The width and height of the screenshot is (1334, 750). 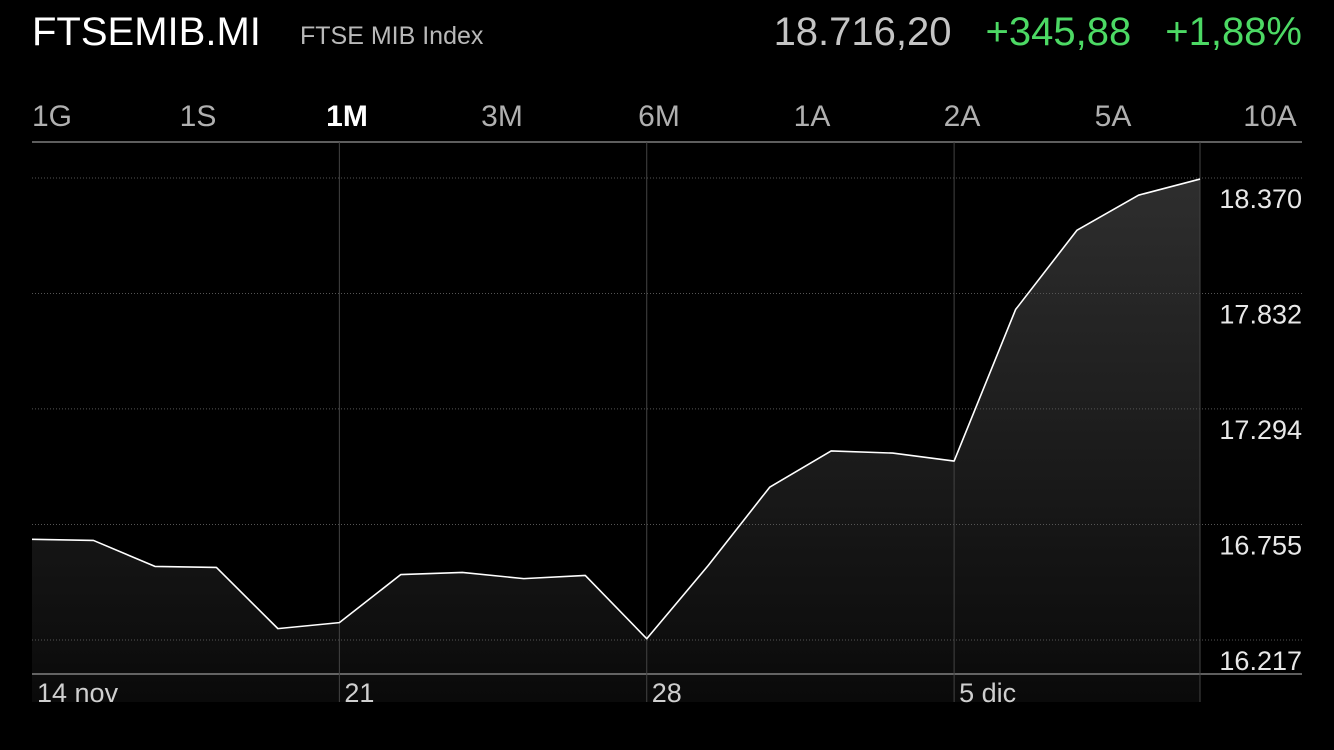 I want to click on x-tick-label: 28, so click(x=667, y=693).